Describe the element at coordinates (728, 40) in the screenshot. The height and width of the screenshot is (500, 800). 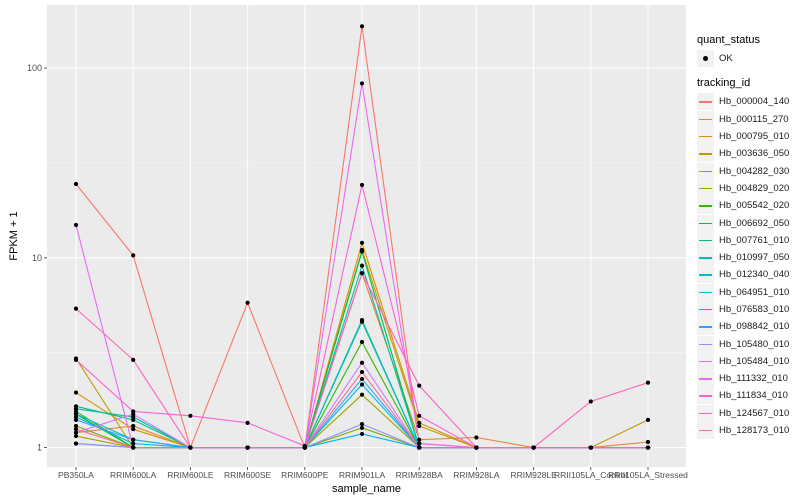
I see `shape-legend-title: quant_status` at that location.